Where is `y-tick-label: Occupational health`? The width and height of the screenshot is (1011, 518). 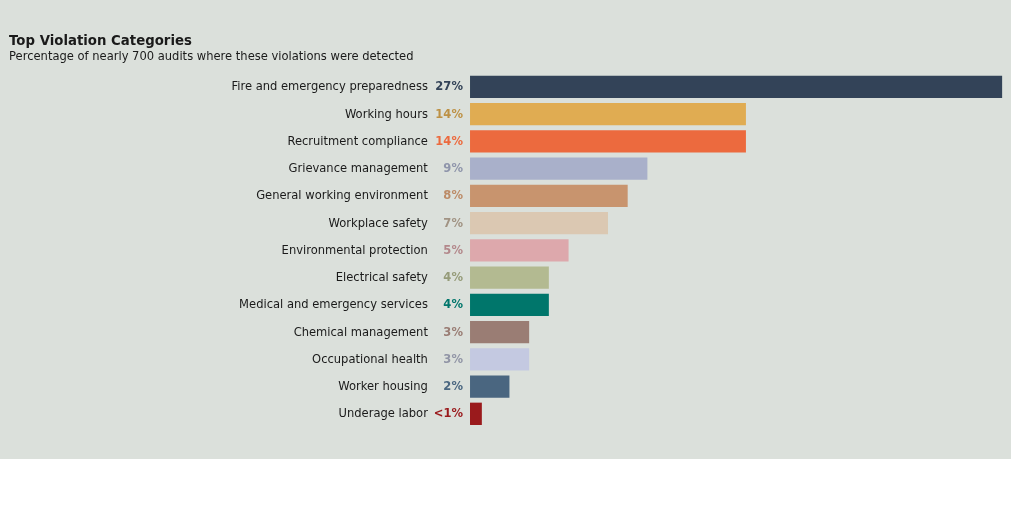
y-tick-label: Occupational health is located at coordinates (370, 358).